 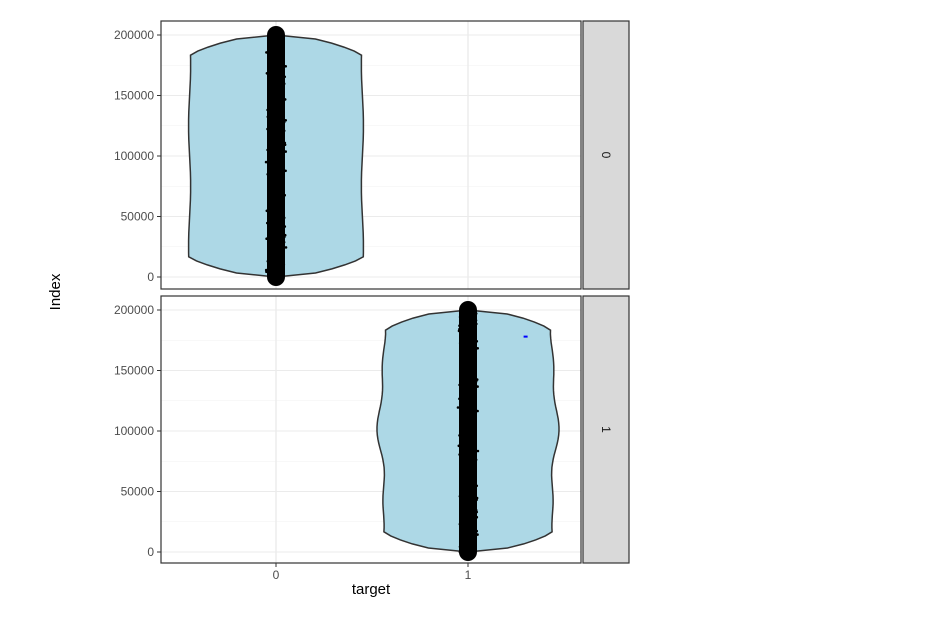 I want to click on y-tick-label: 50000, so click(x=138, y=217).